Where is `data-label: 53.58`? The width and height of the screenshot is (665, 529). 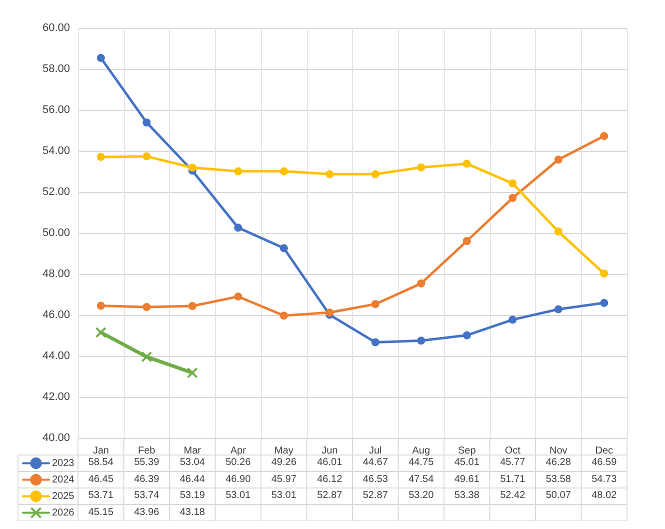 data-label: 53.58 is located at coordinates (558, 479).